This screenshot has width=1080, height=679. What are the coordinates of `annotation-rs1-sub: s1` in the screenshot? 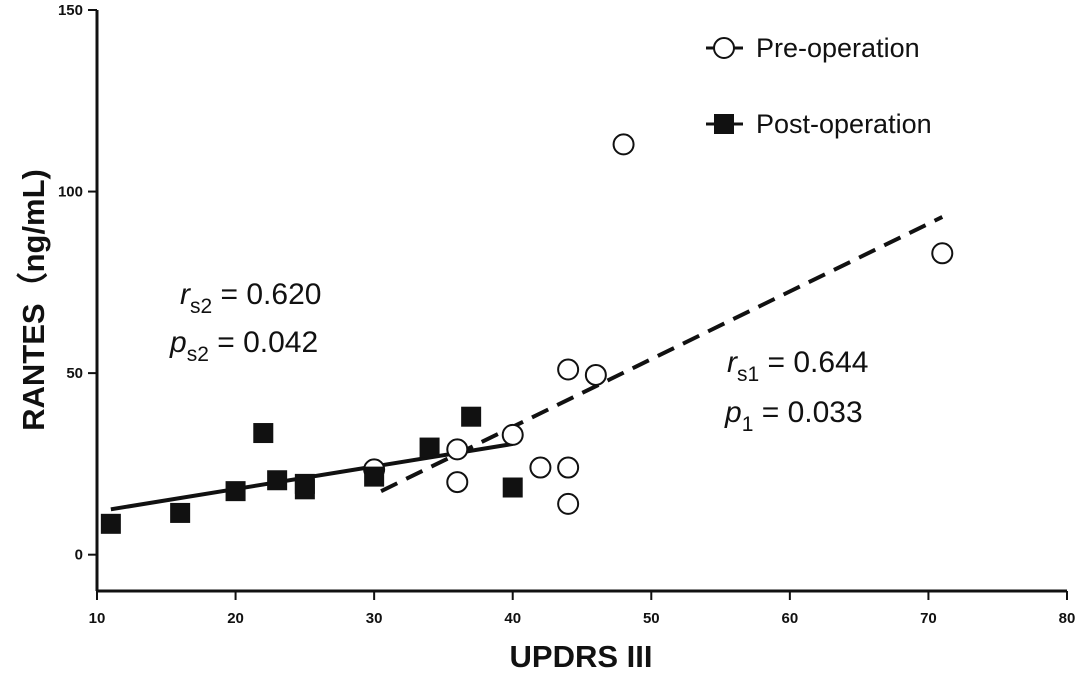 It's located at (748, 374).